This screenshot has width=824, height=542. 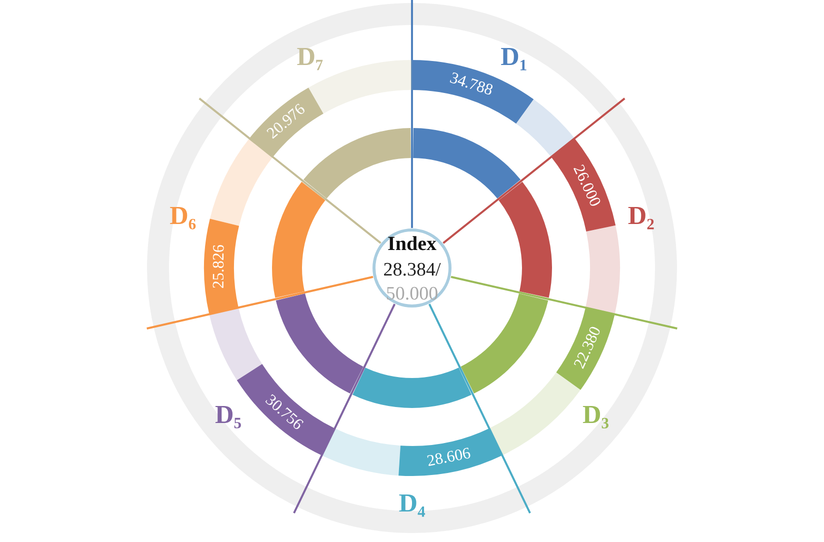 What do you see at coordinates (587, 186) in the screenshot?
I see `data-label: 26.000` at bounding box center [587, 186].